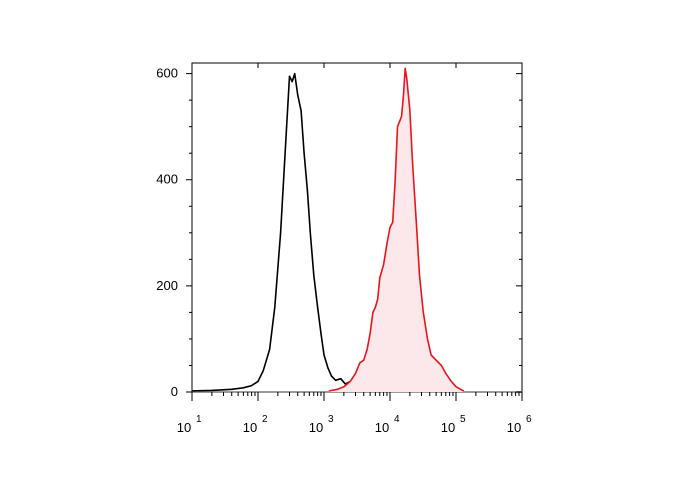 This screenshot has width=688, height=490. Describe the element at coordinates (199, 419) in the screenshot. I see `x-tick-exponent: 1` at that location.